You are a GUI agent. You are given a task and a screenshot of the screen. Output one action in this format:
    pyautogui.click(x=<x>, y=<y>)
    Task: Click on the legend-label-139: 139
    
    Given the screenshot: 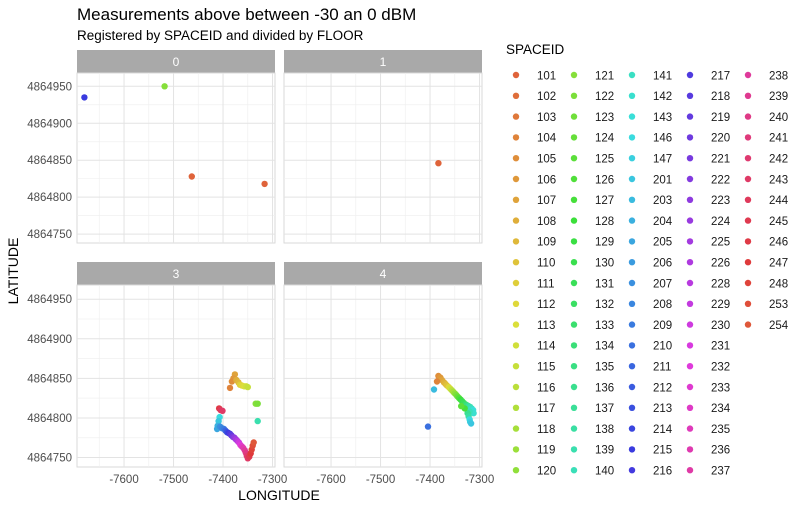 What is the action you would take?
    pyautogui.click(x=604, y=451)
    